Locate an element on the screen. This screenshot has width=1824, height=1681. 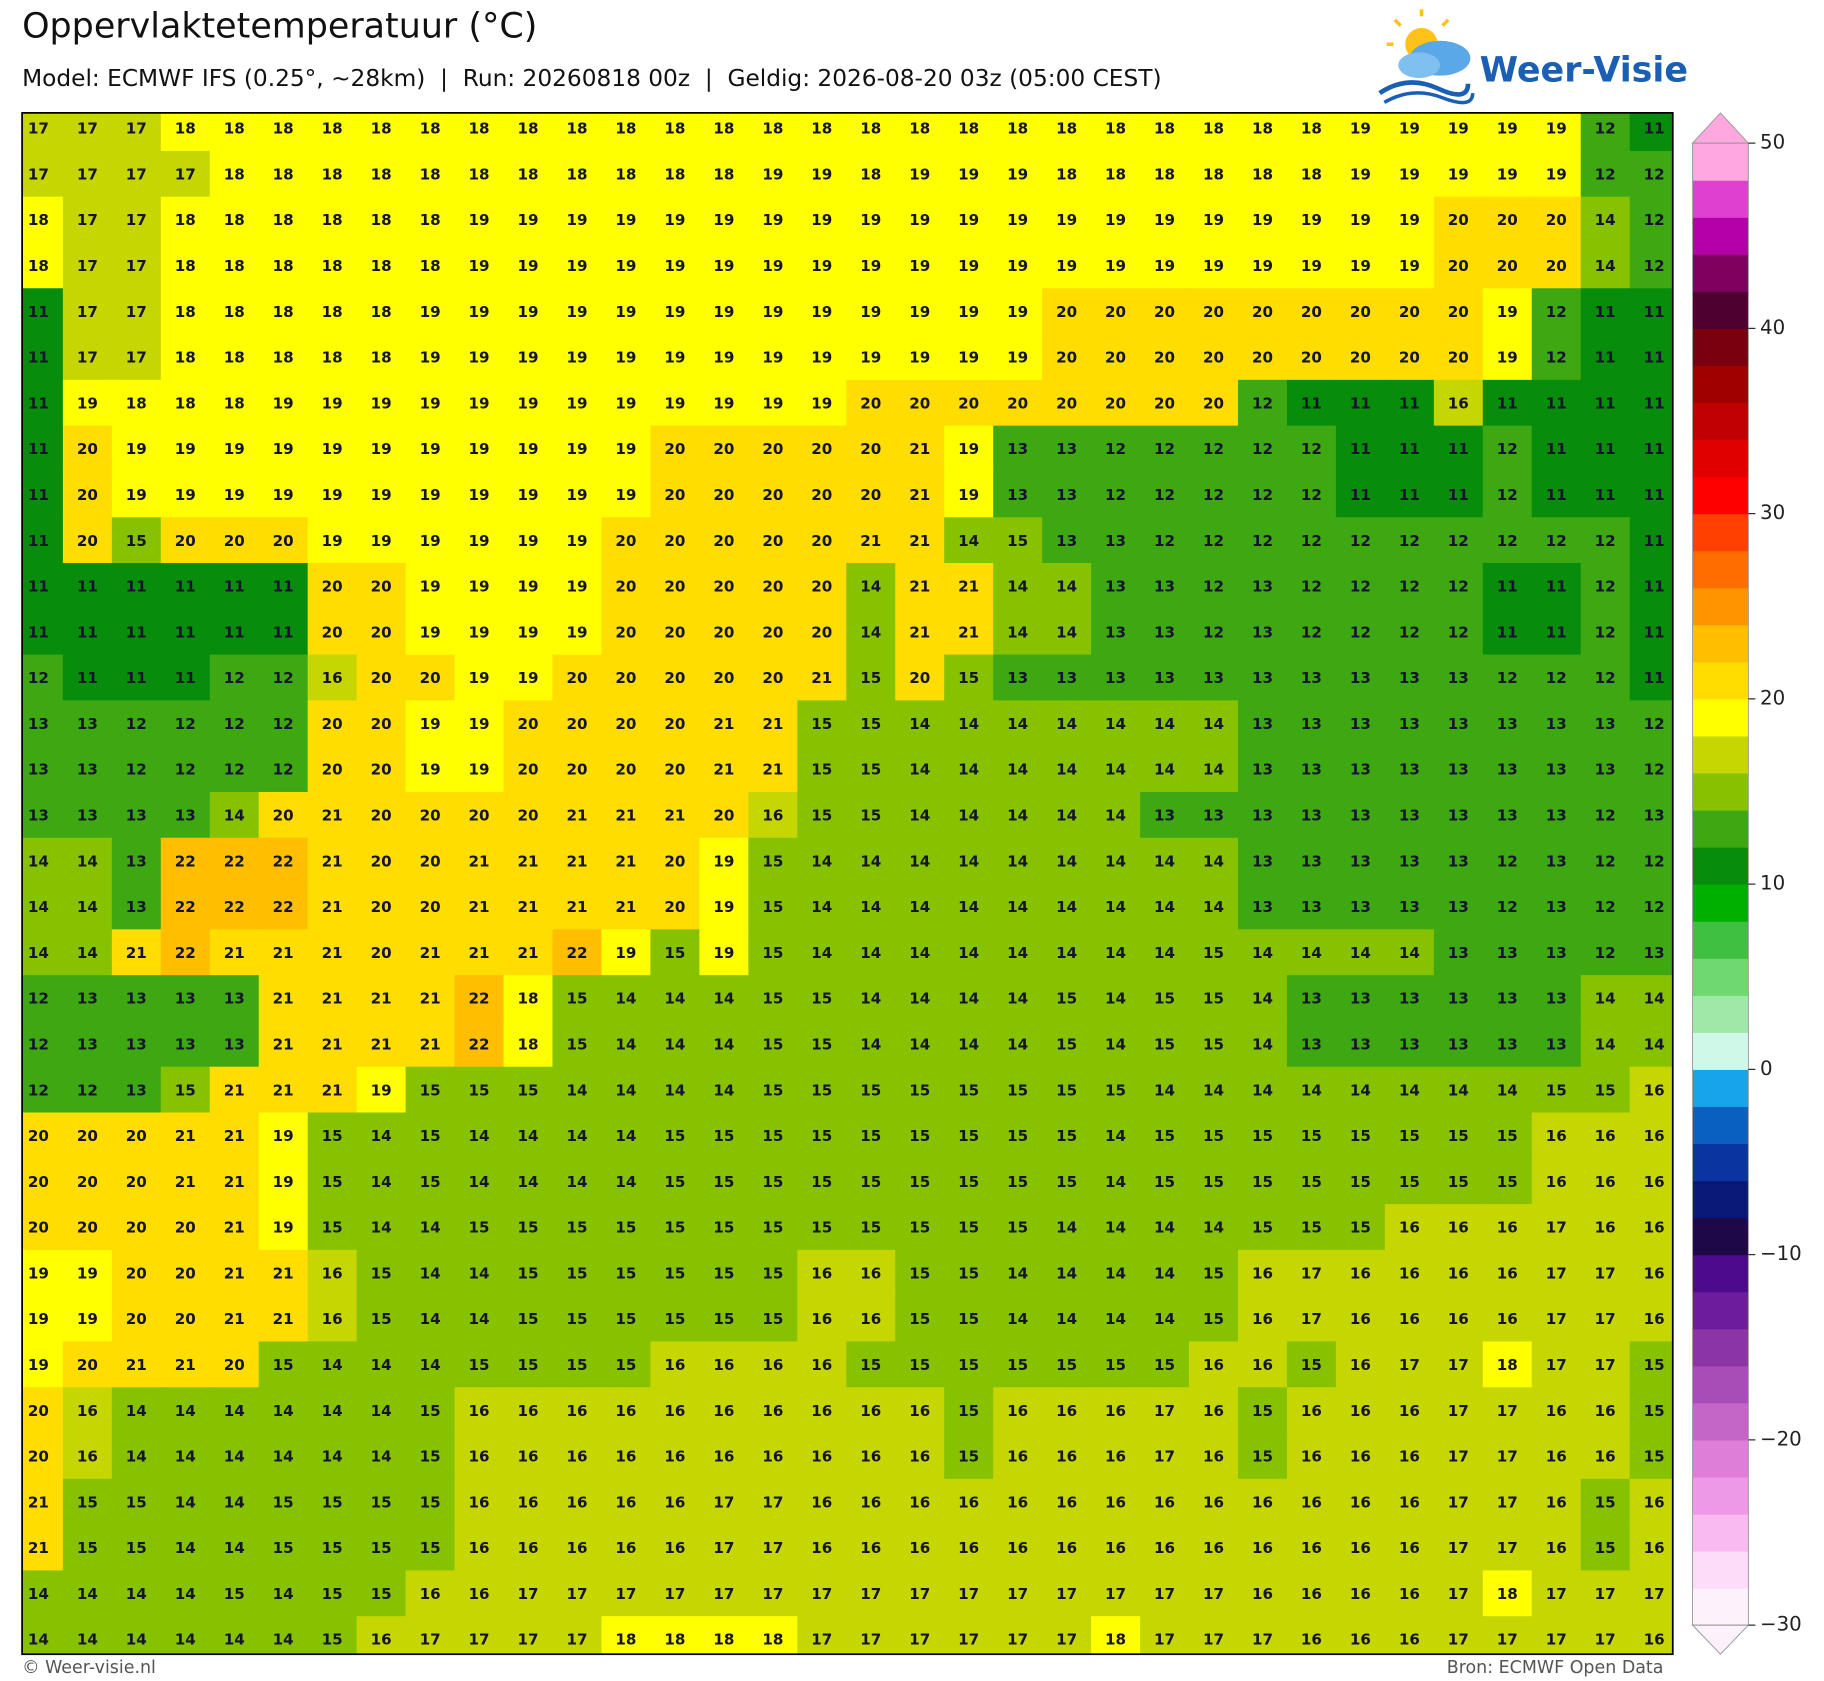
colorbar-band is located at coordinates (1720, 569).